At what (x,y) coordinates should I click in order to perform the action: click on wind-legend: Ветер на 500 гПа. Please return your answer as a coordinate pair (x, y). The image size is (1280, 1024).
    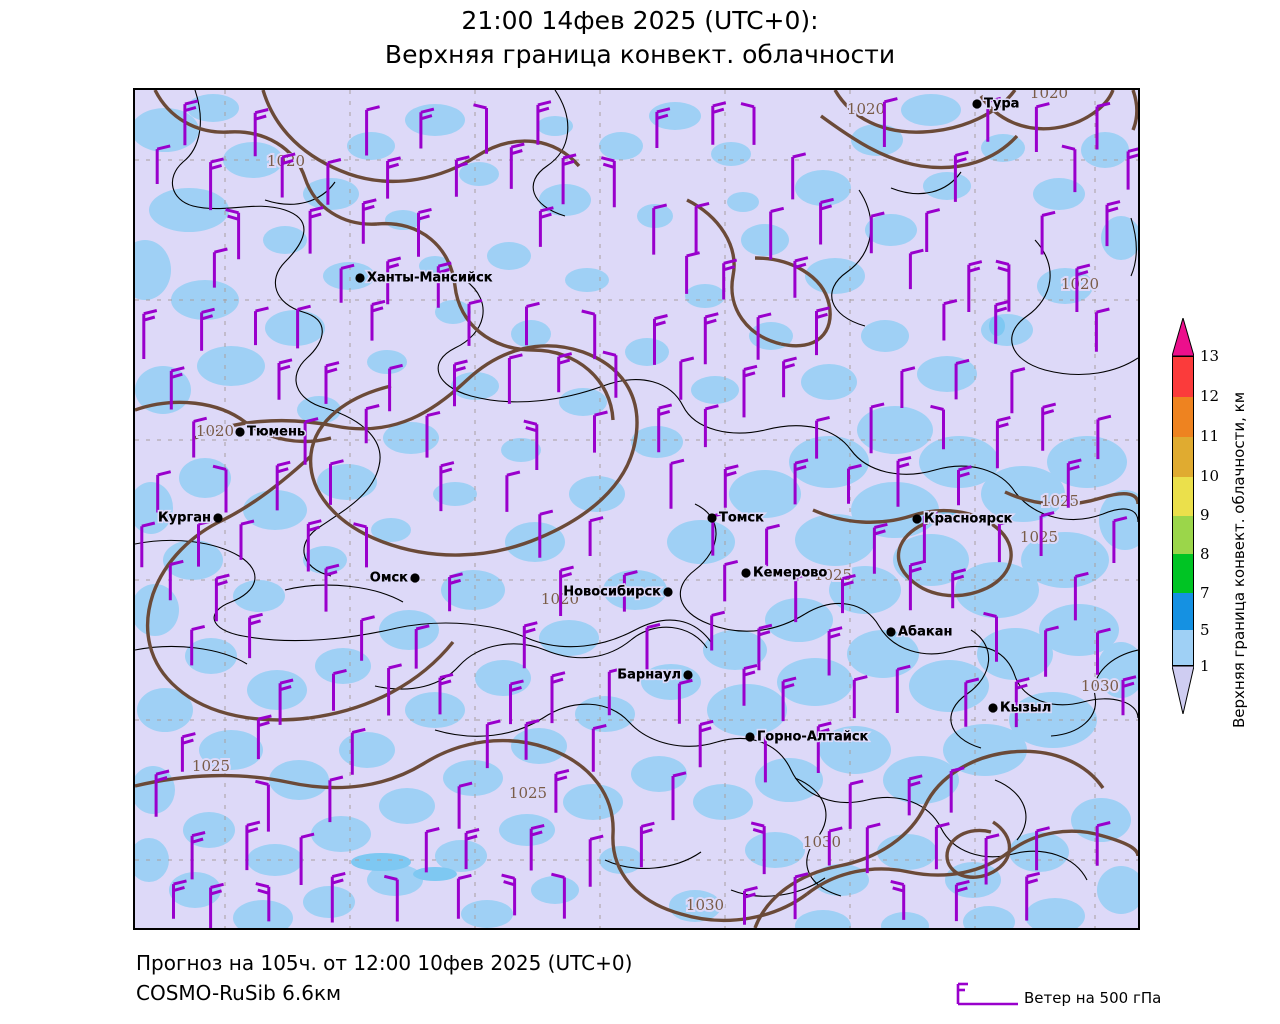
    Looking at the image, I should click on (1112, 997).